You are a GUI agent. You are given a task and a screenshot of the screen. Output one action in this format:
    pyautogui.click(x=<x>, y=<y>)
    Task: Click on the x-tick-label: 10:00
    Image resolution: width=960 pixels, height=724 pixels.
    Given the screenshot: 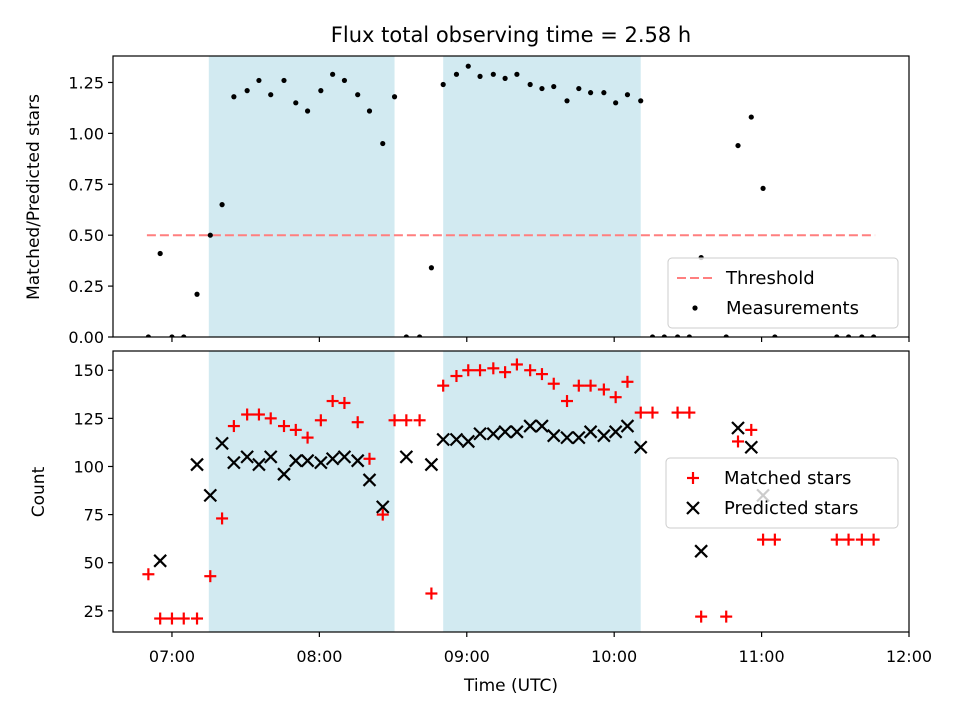 What is the action you would take?
    pyautogui.click(x=614, y=656)
    